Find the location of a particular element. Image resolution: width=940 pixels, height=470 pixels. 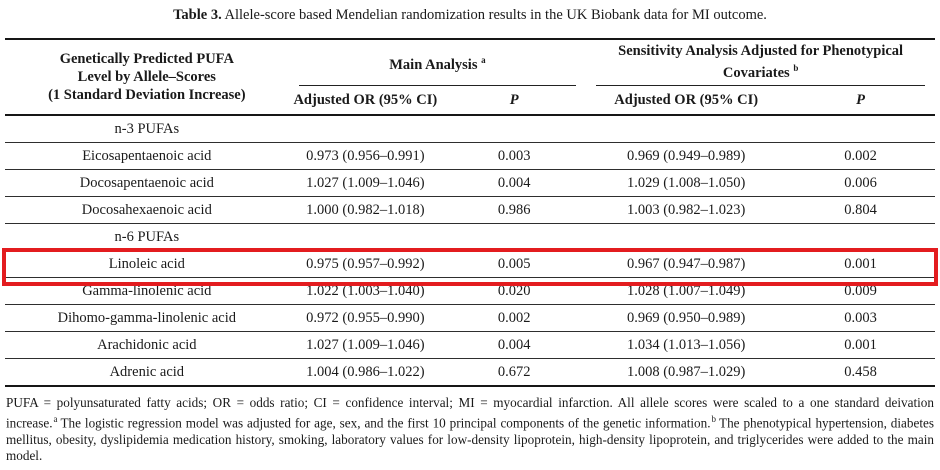

column-group-main-analysis: Main Analysis a is located at coordinates (438, 62).